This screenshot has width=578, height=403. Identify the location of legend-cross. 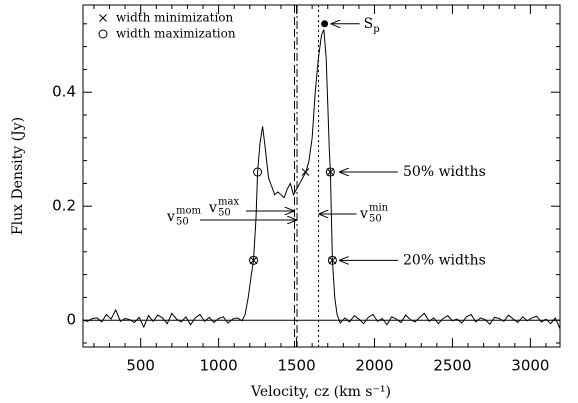
(103, 18).